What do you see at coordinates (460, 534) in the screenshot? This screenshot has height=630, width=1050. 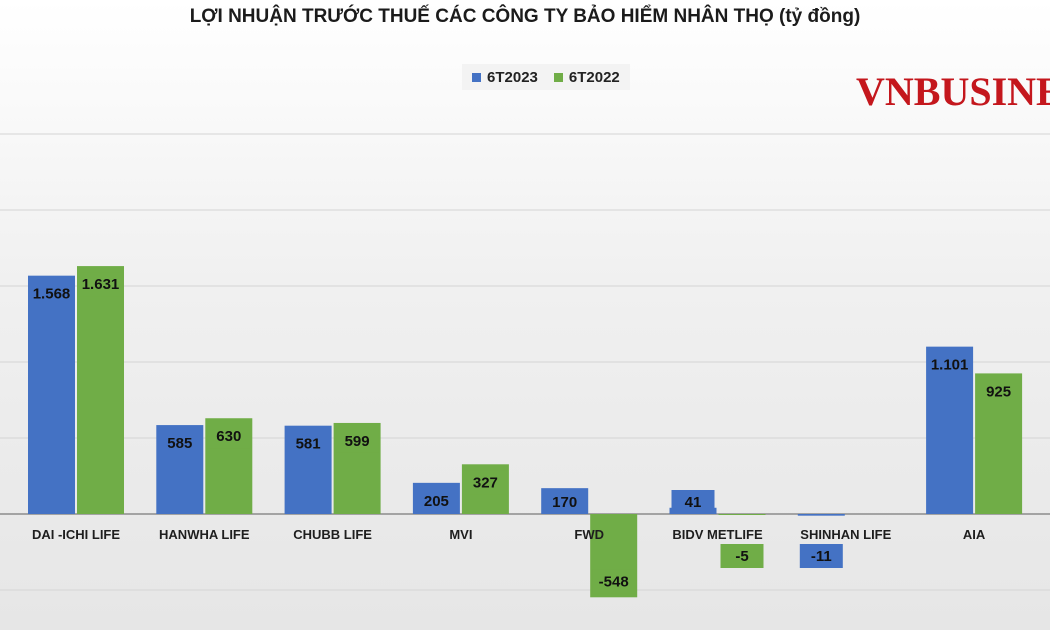 I see `category-label: MVI` at bounding box center [460, 534].